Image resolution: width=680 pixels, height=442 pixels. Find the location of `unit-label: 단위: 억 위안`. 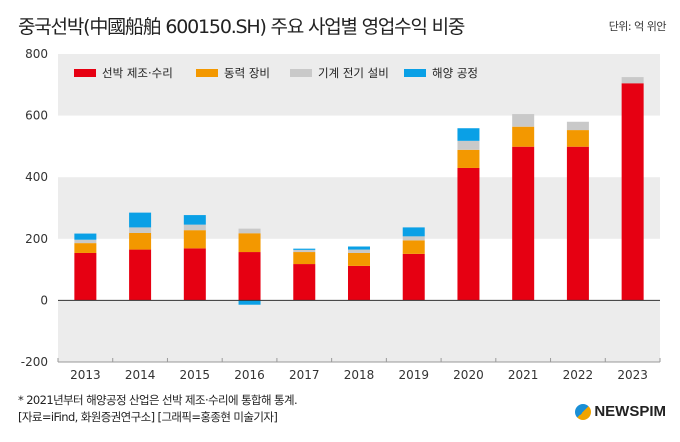

unit-label: 단위: 억 위안 is located at coordinates (637, 26).